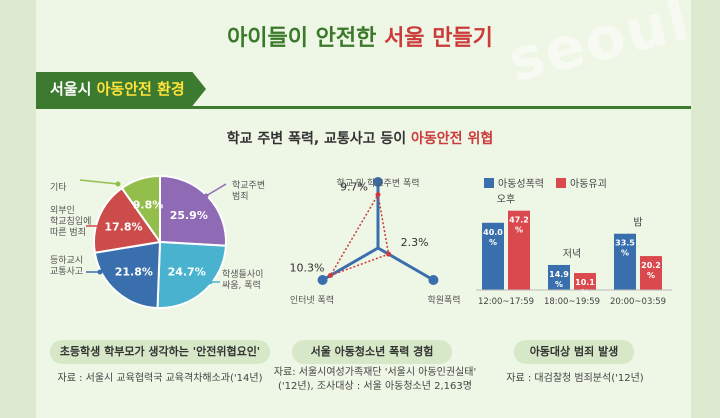 The width and height of the screenshot is (720, 418). Describe the element at coordinates (521, 184) in the screenshot. I see `legend-label: 아동성폭력` at that location.